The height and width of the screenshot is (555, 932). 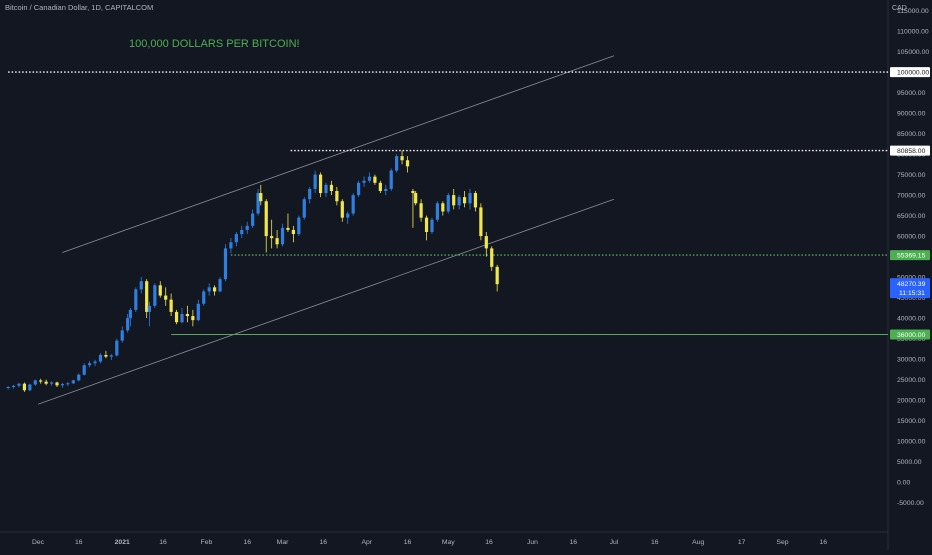 I want to click on y-tick-label: 45000.00, so click(x=911, y=298).